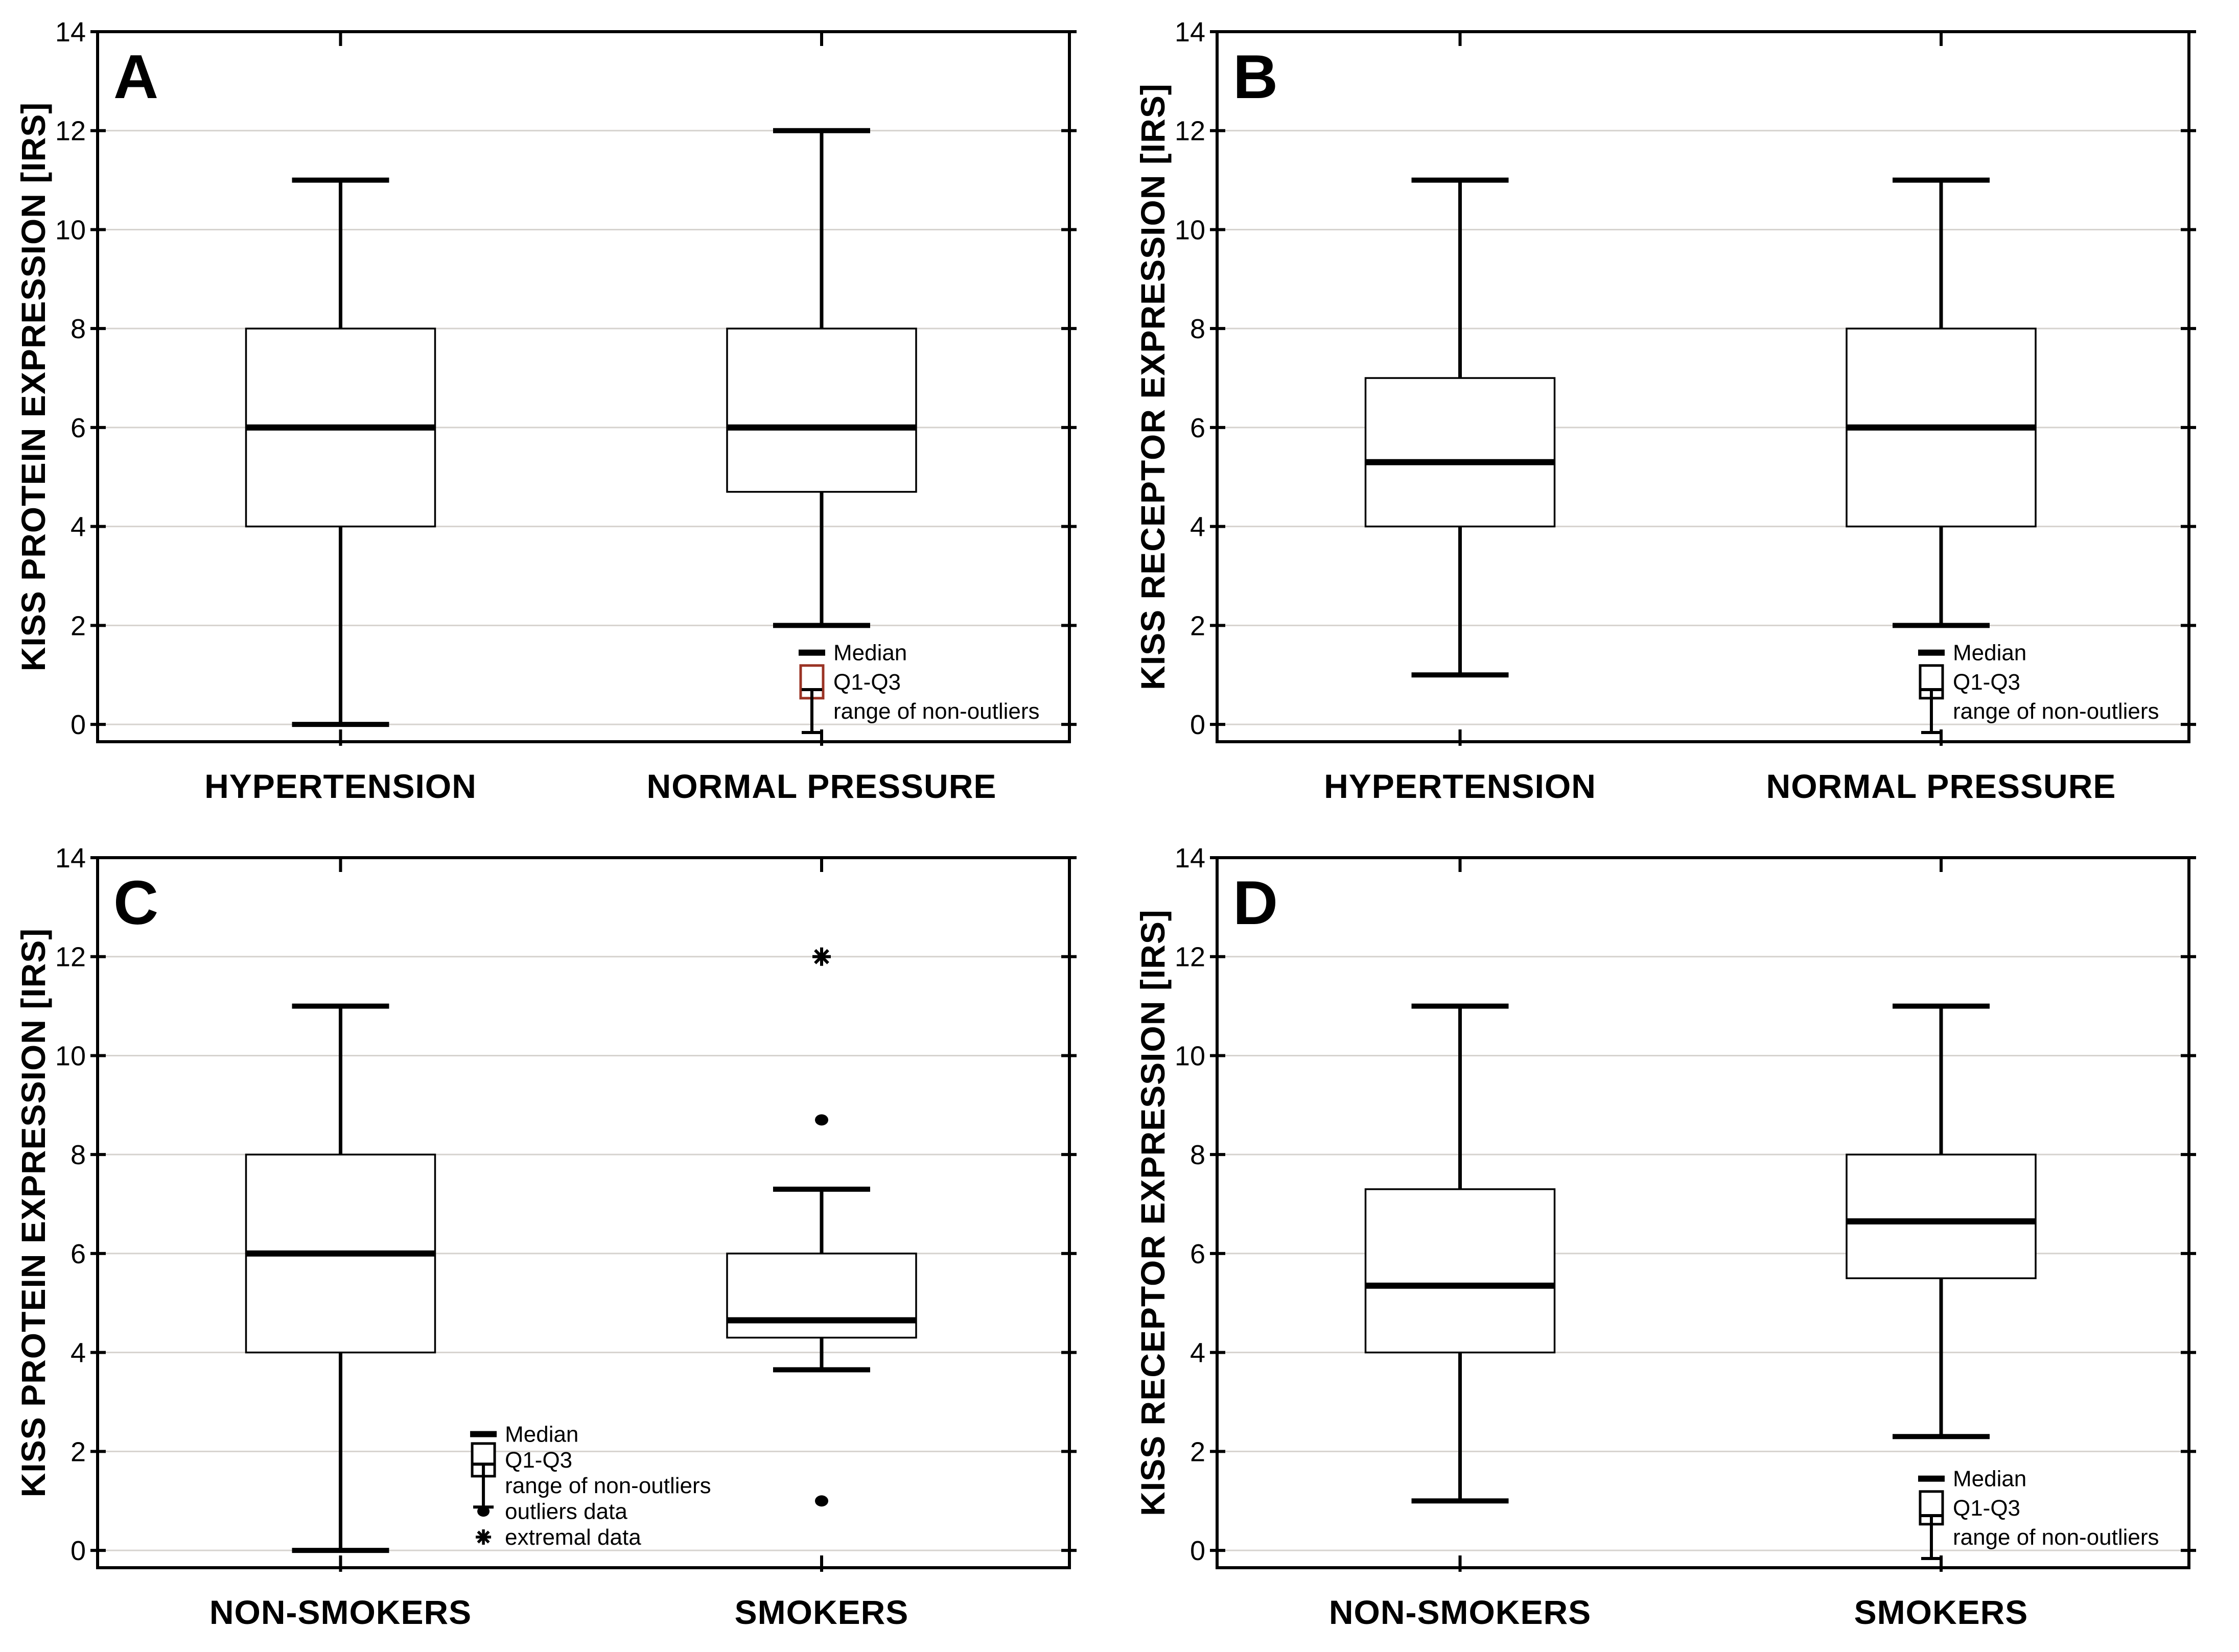 The image size is (2239, 1652). I want to click on extreme-asterisk-icon, so click(484, 1537).